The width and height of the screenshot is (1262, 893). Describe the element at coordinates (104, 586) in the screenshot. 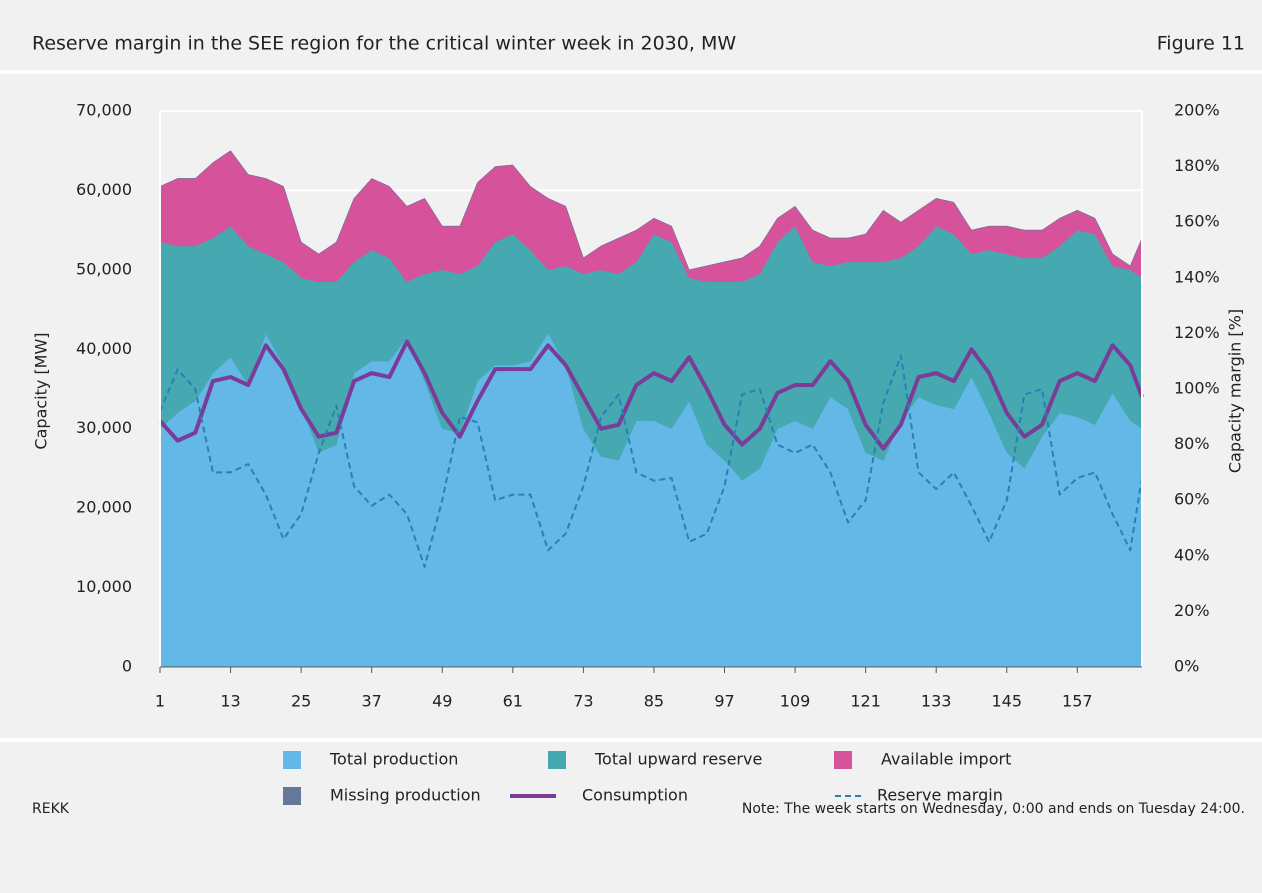

I see `y-tick-label: 10,000` at that location.